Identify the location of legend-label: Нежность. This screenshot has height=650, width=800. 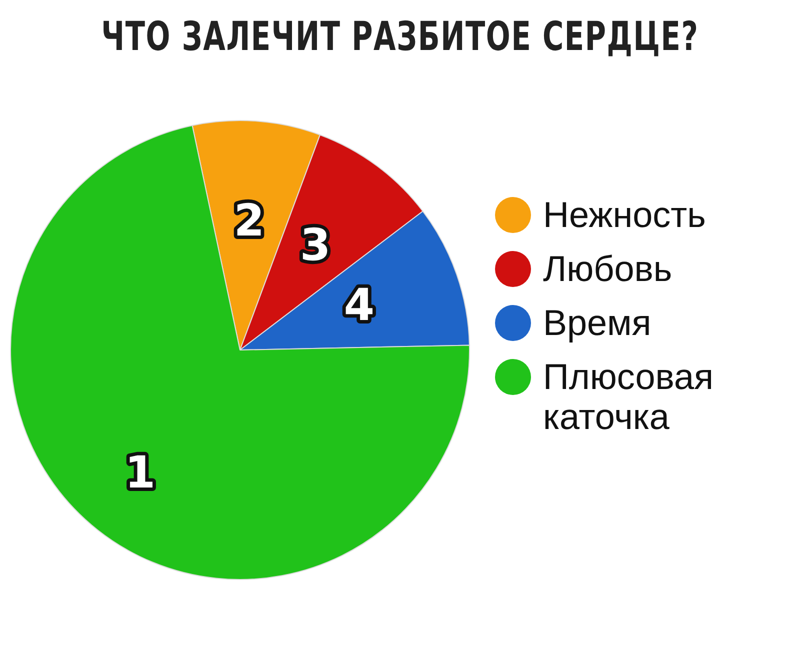
(624, 214).